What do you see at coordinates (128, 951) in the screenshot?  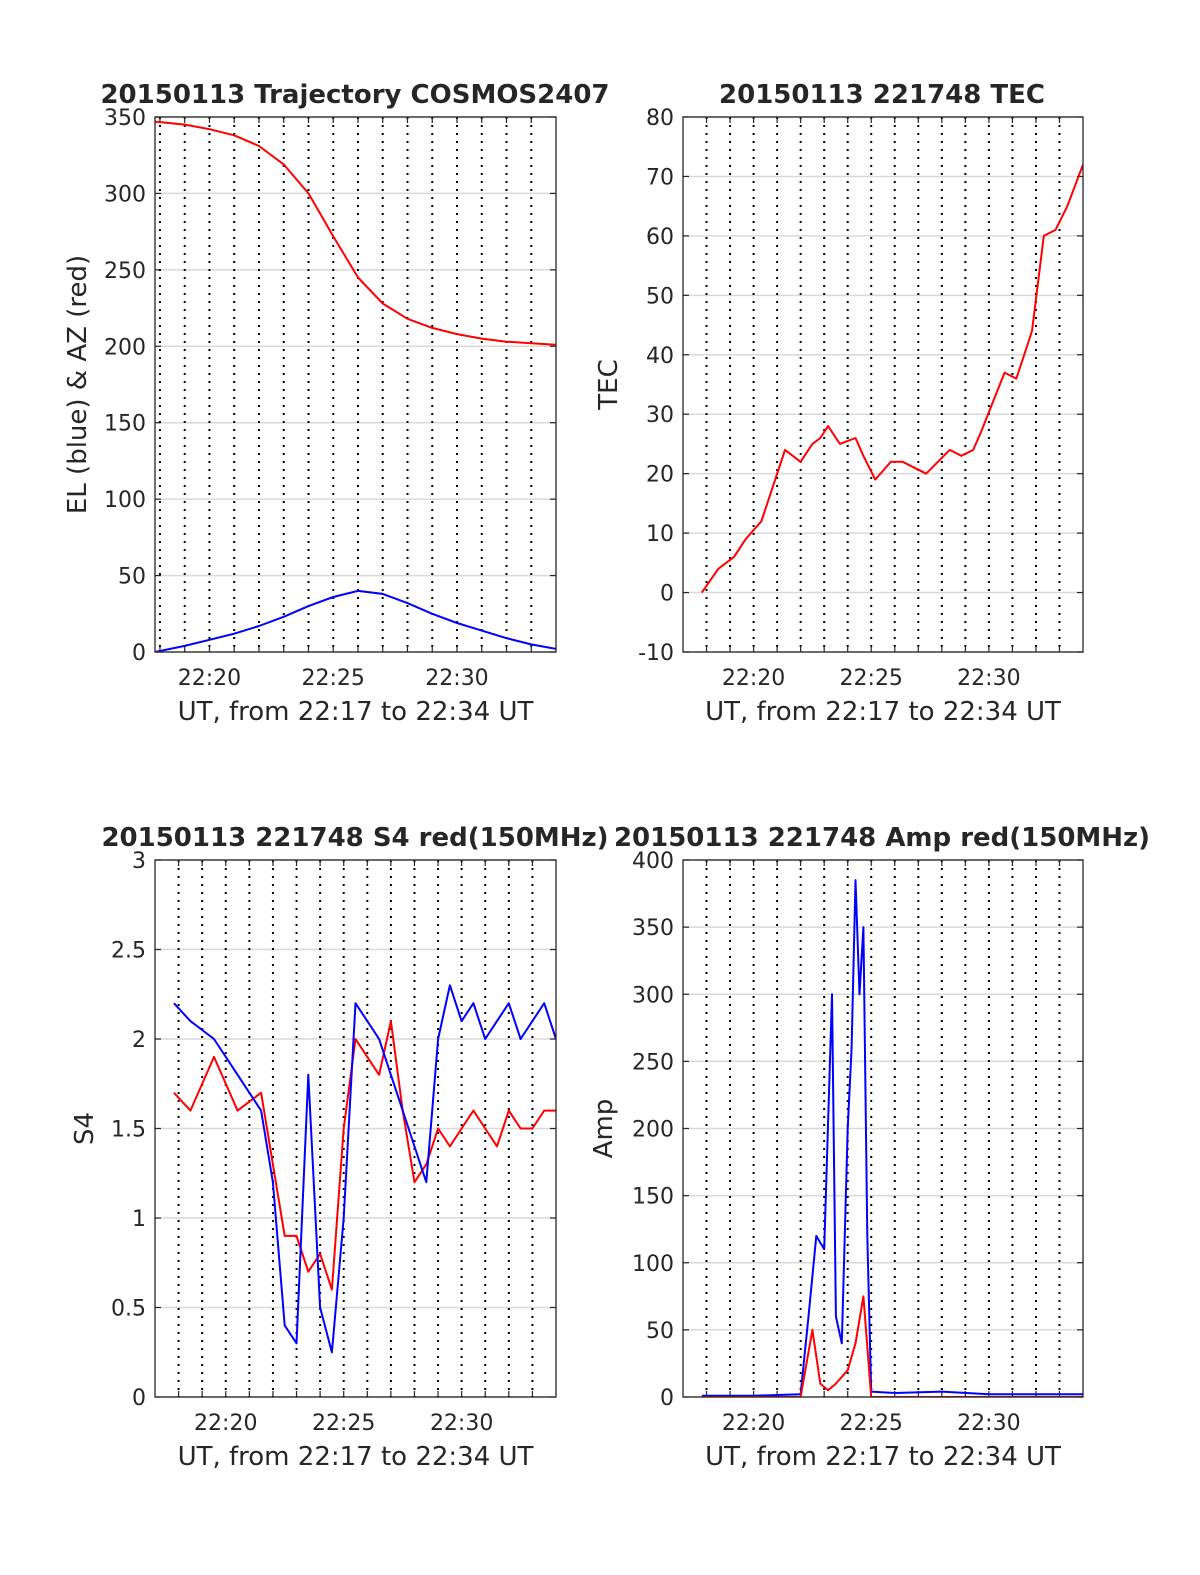 I see `y-tick-label: 2.5` at bounding box center [128, 951].